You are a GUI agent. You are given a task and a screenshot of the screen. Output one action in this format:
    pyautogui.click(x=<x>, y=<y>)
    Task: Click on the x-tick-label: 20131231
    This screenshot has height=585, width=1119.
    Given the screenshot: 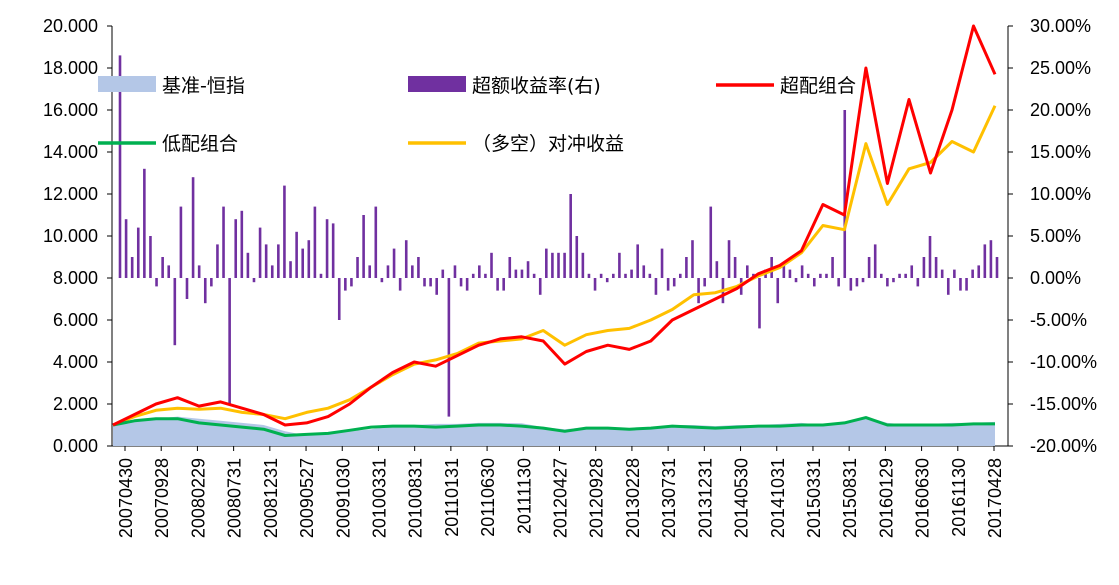 What is the action you would take?
    pyautogui.click(x=705, y=498)
    